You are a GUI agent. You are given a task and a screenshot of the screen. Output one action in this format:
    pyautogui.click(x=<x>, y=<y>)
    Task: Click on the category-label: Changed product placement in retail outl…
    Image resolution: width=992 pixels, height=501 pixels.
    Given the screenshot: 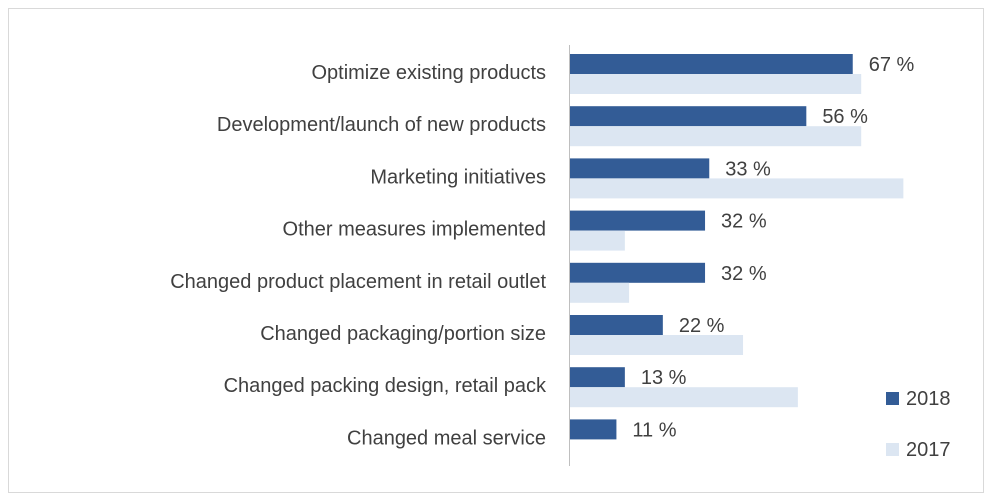 What is the action you would take?
    pyautogui.click(x=358, y=282)
    